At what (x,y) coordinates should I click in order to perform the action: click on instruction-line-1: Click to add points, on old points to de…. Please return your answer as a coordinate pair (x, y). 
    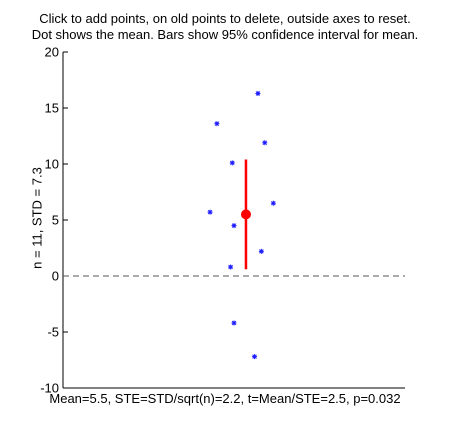
    Looking at the image, I should click on (225, 18).